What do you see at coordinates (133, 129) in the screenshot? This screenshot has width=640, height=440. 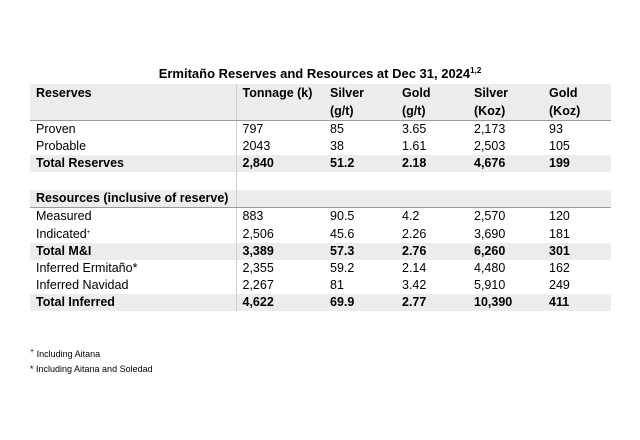 I see `cell-label: Proven` at bounding box center [133, 129].